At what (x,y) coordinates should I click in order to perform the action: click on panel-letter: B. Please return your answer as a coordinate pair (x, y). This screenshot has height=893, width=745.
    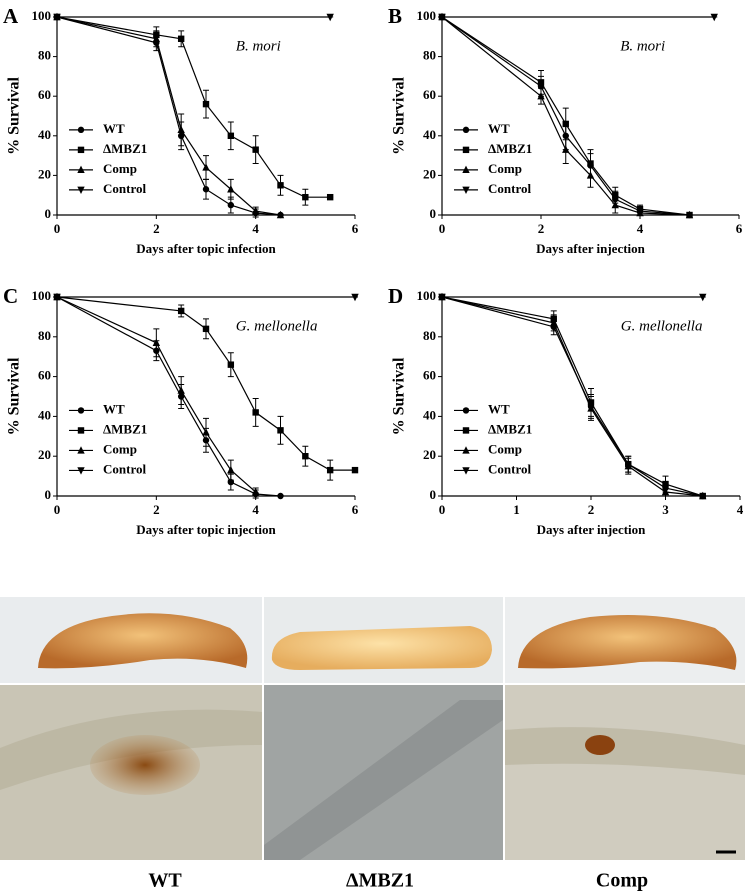
    Looking at the image, I should click on (395, 16).